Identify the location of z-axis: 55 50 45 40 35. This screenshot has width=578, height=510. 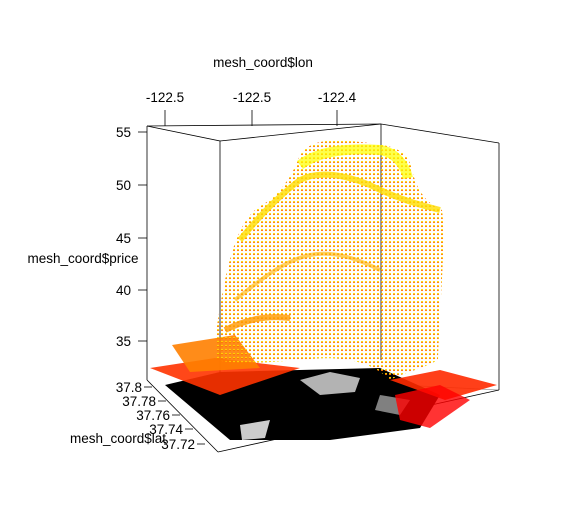
(131, 237).